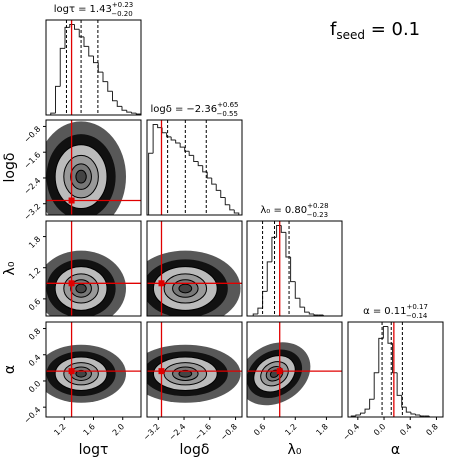 The image size is (464, 464). I want to click on y-tick-label: −2.4, so click(32, 186).